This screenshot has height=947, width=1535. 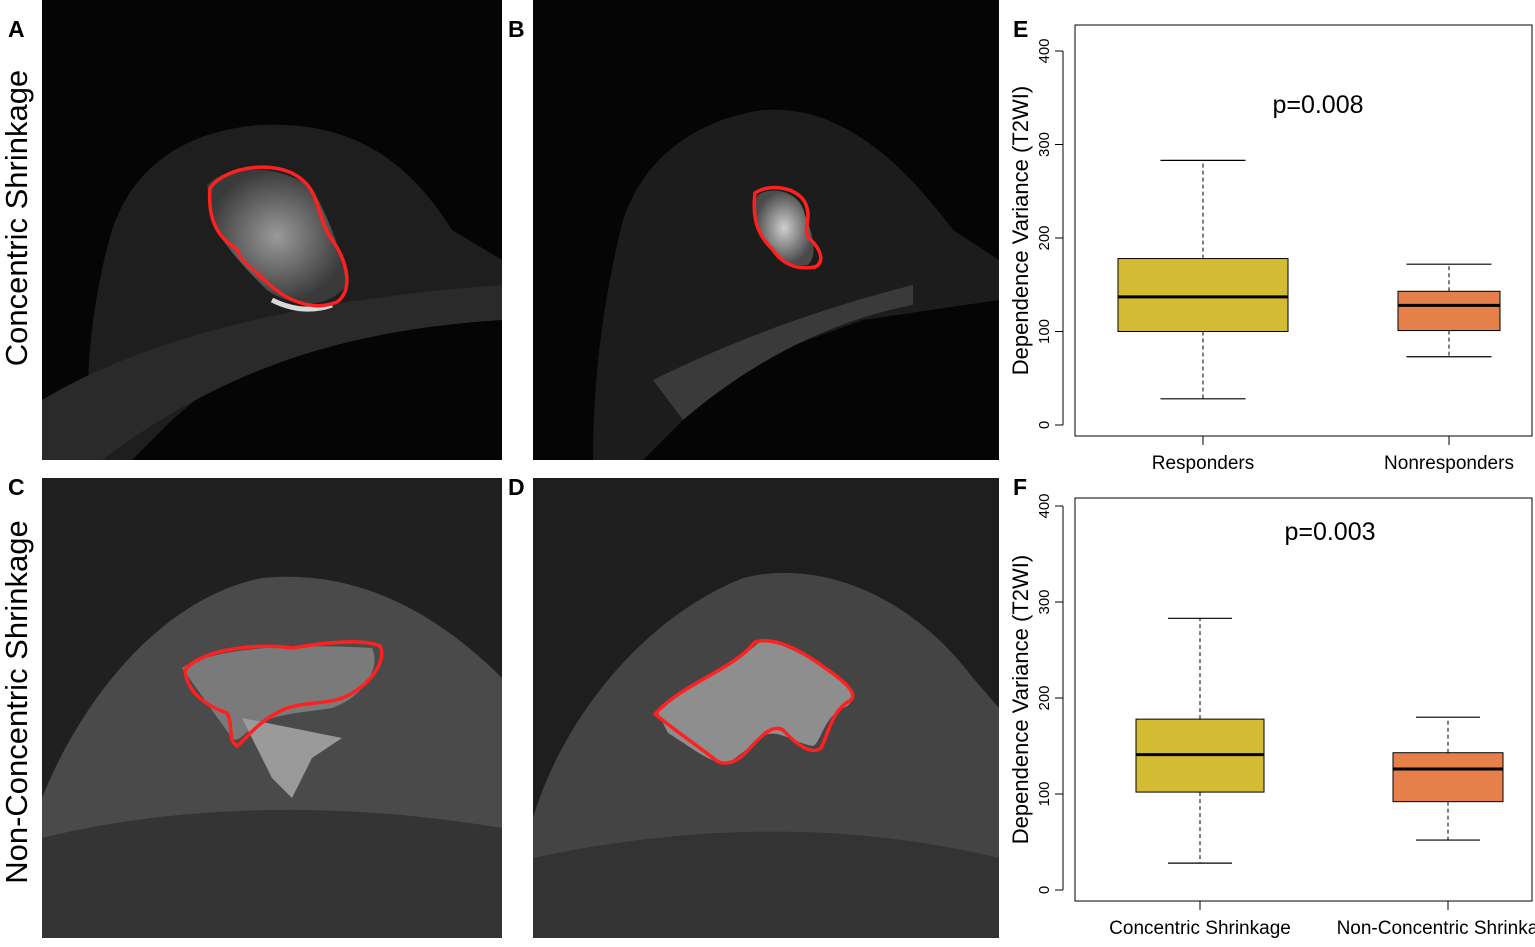 I want to click on x-tick-label: Non-Concentric Shrinkage, so click(x=1436, y=928).